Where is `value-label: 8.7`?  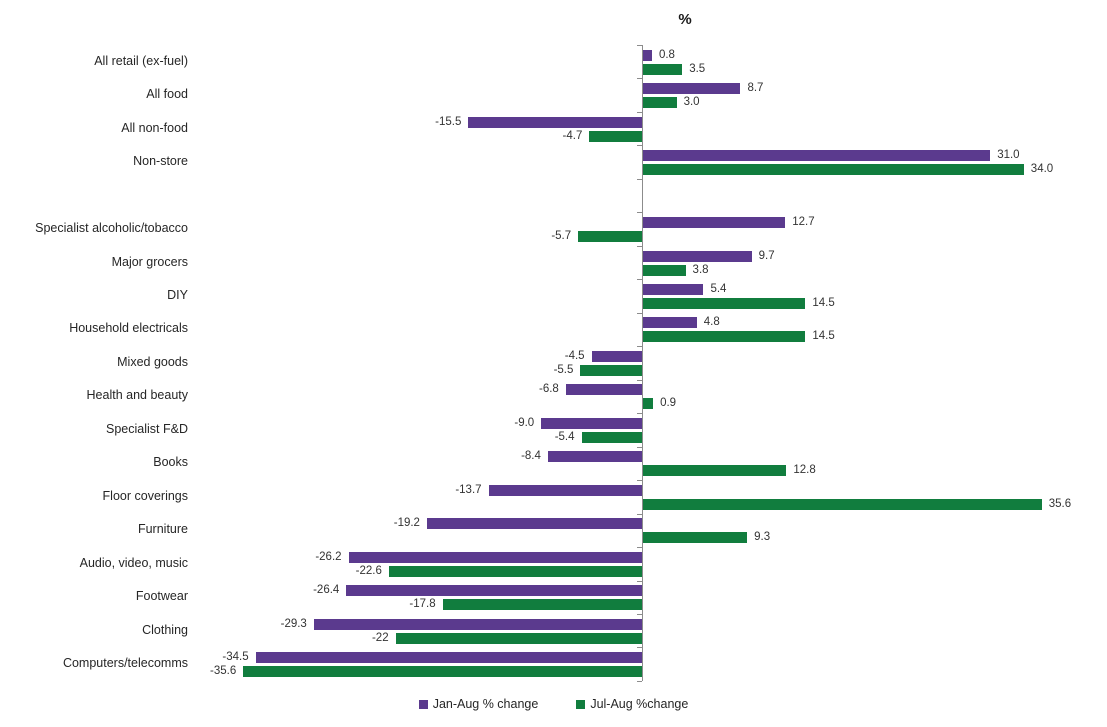
value-label: 8.7 is located at coordinates (755, 88).